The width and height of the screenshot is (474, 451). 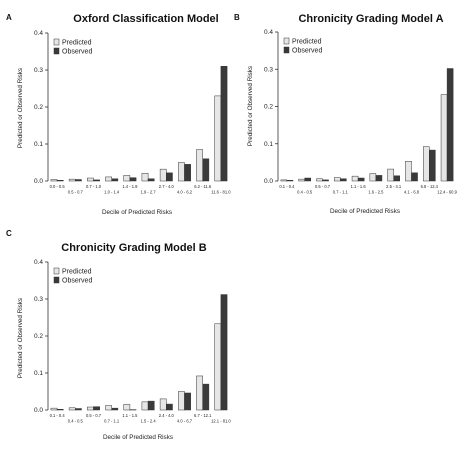 What do you see at coordinates (77, 52) in the screenshot?
I see `panel-a-legend-label-observed: Observed` at bounding box center [77, 52].